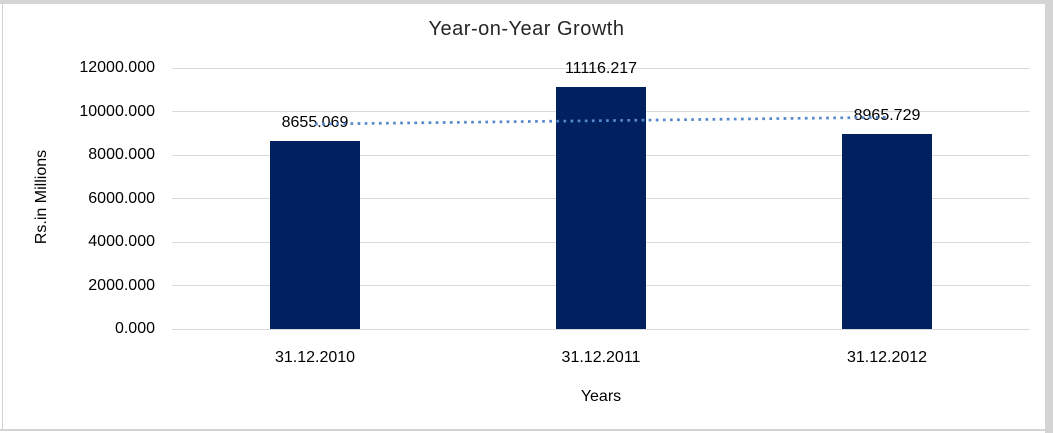 The width and height of the screenshot is (1053, 433). Describe the element at coordinates (134, 328) in the screenshot. I see `y-axis-tick-label: 0.000` at that location.